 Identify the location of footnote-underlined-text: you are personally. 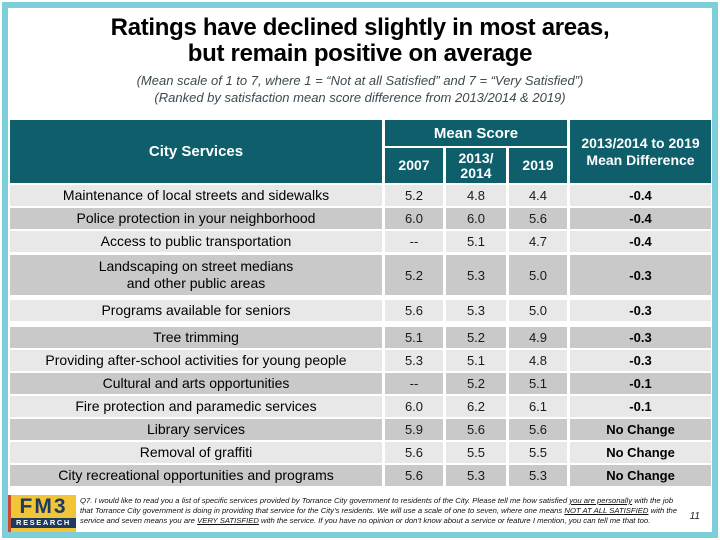
(601, 500).